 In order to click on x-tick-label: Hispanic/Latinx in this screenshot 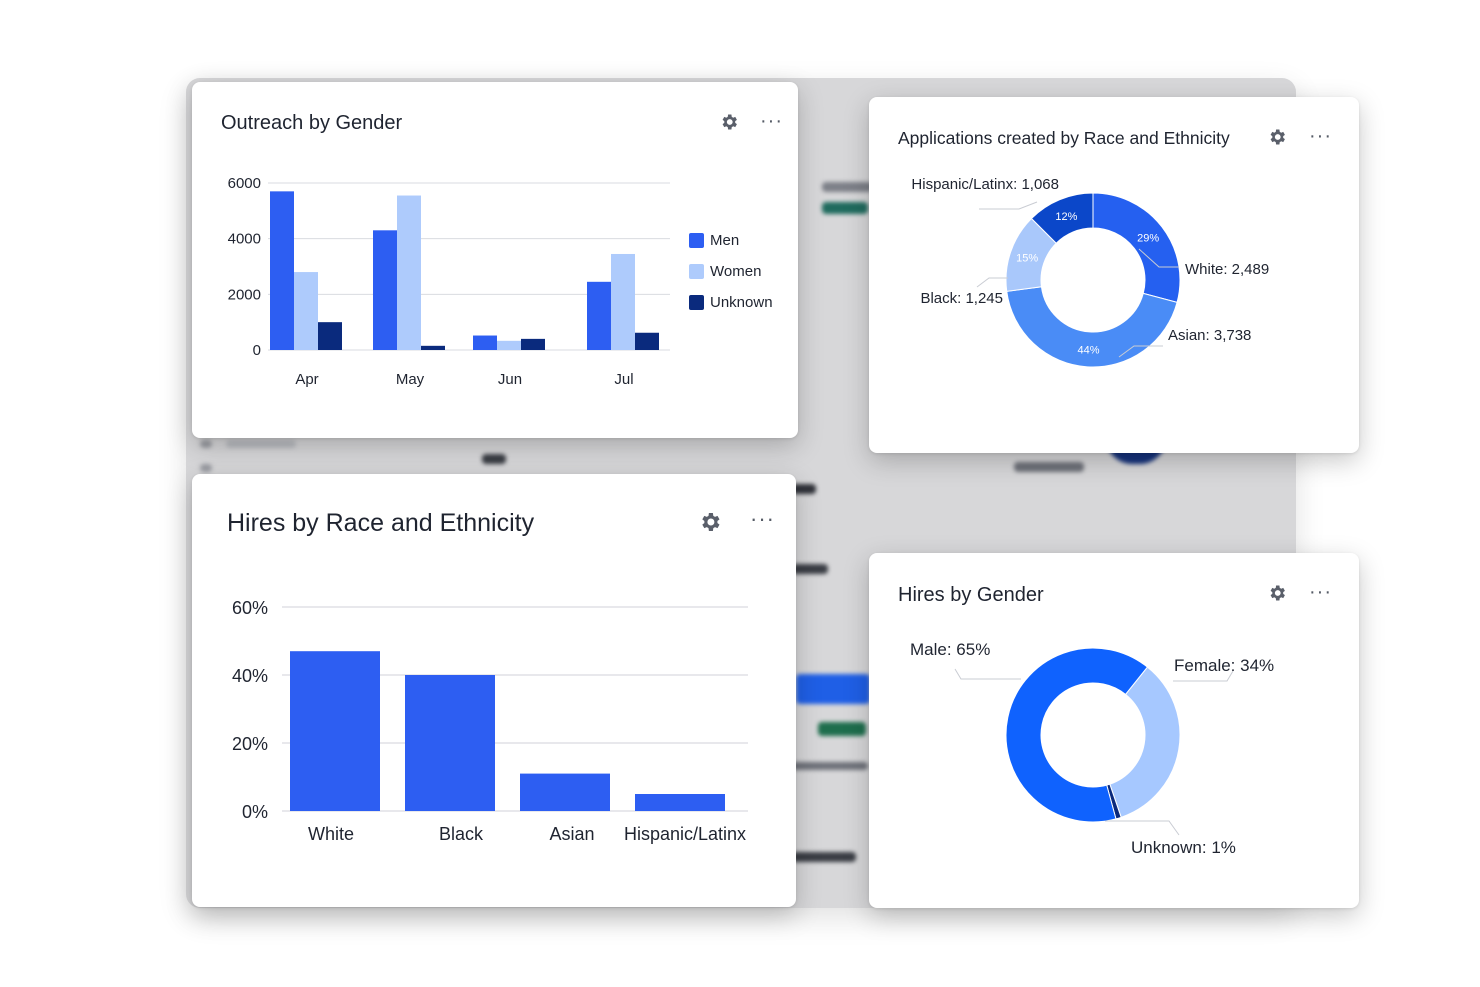, I will do `click(685, 834)`.